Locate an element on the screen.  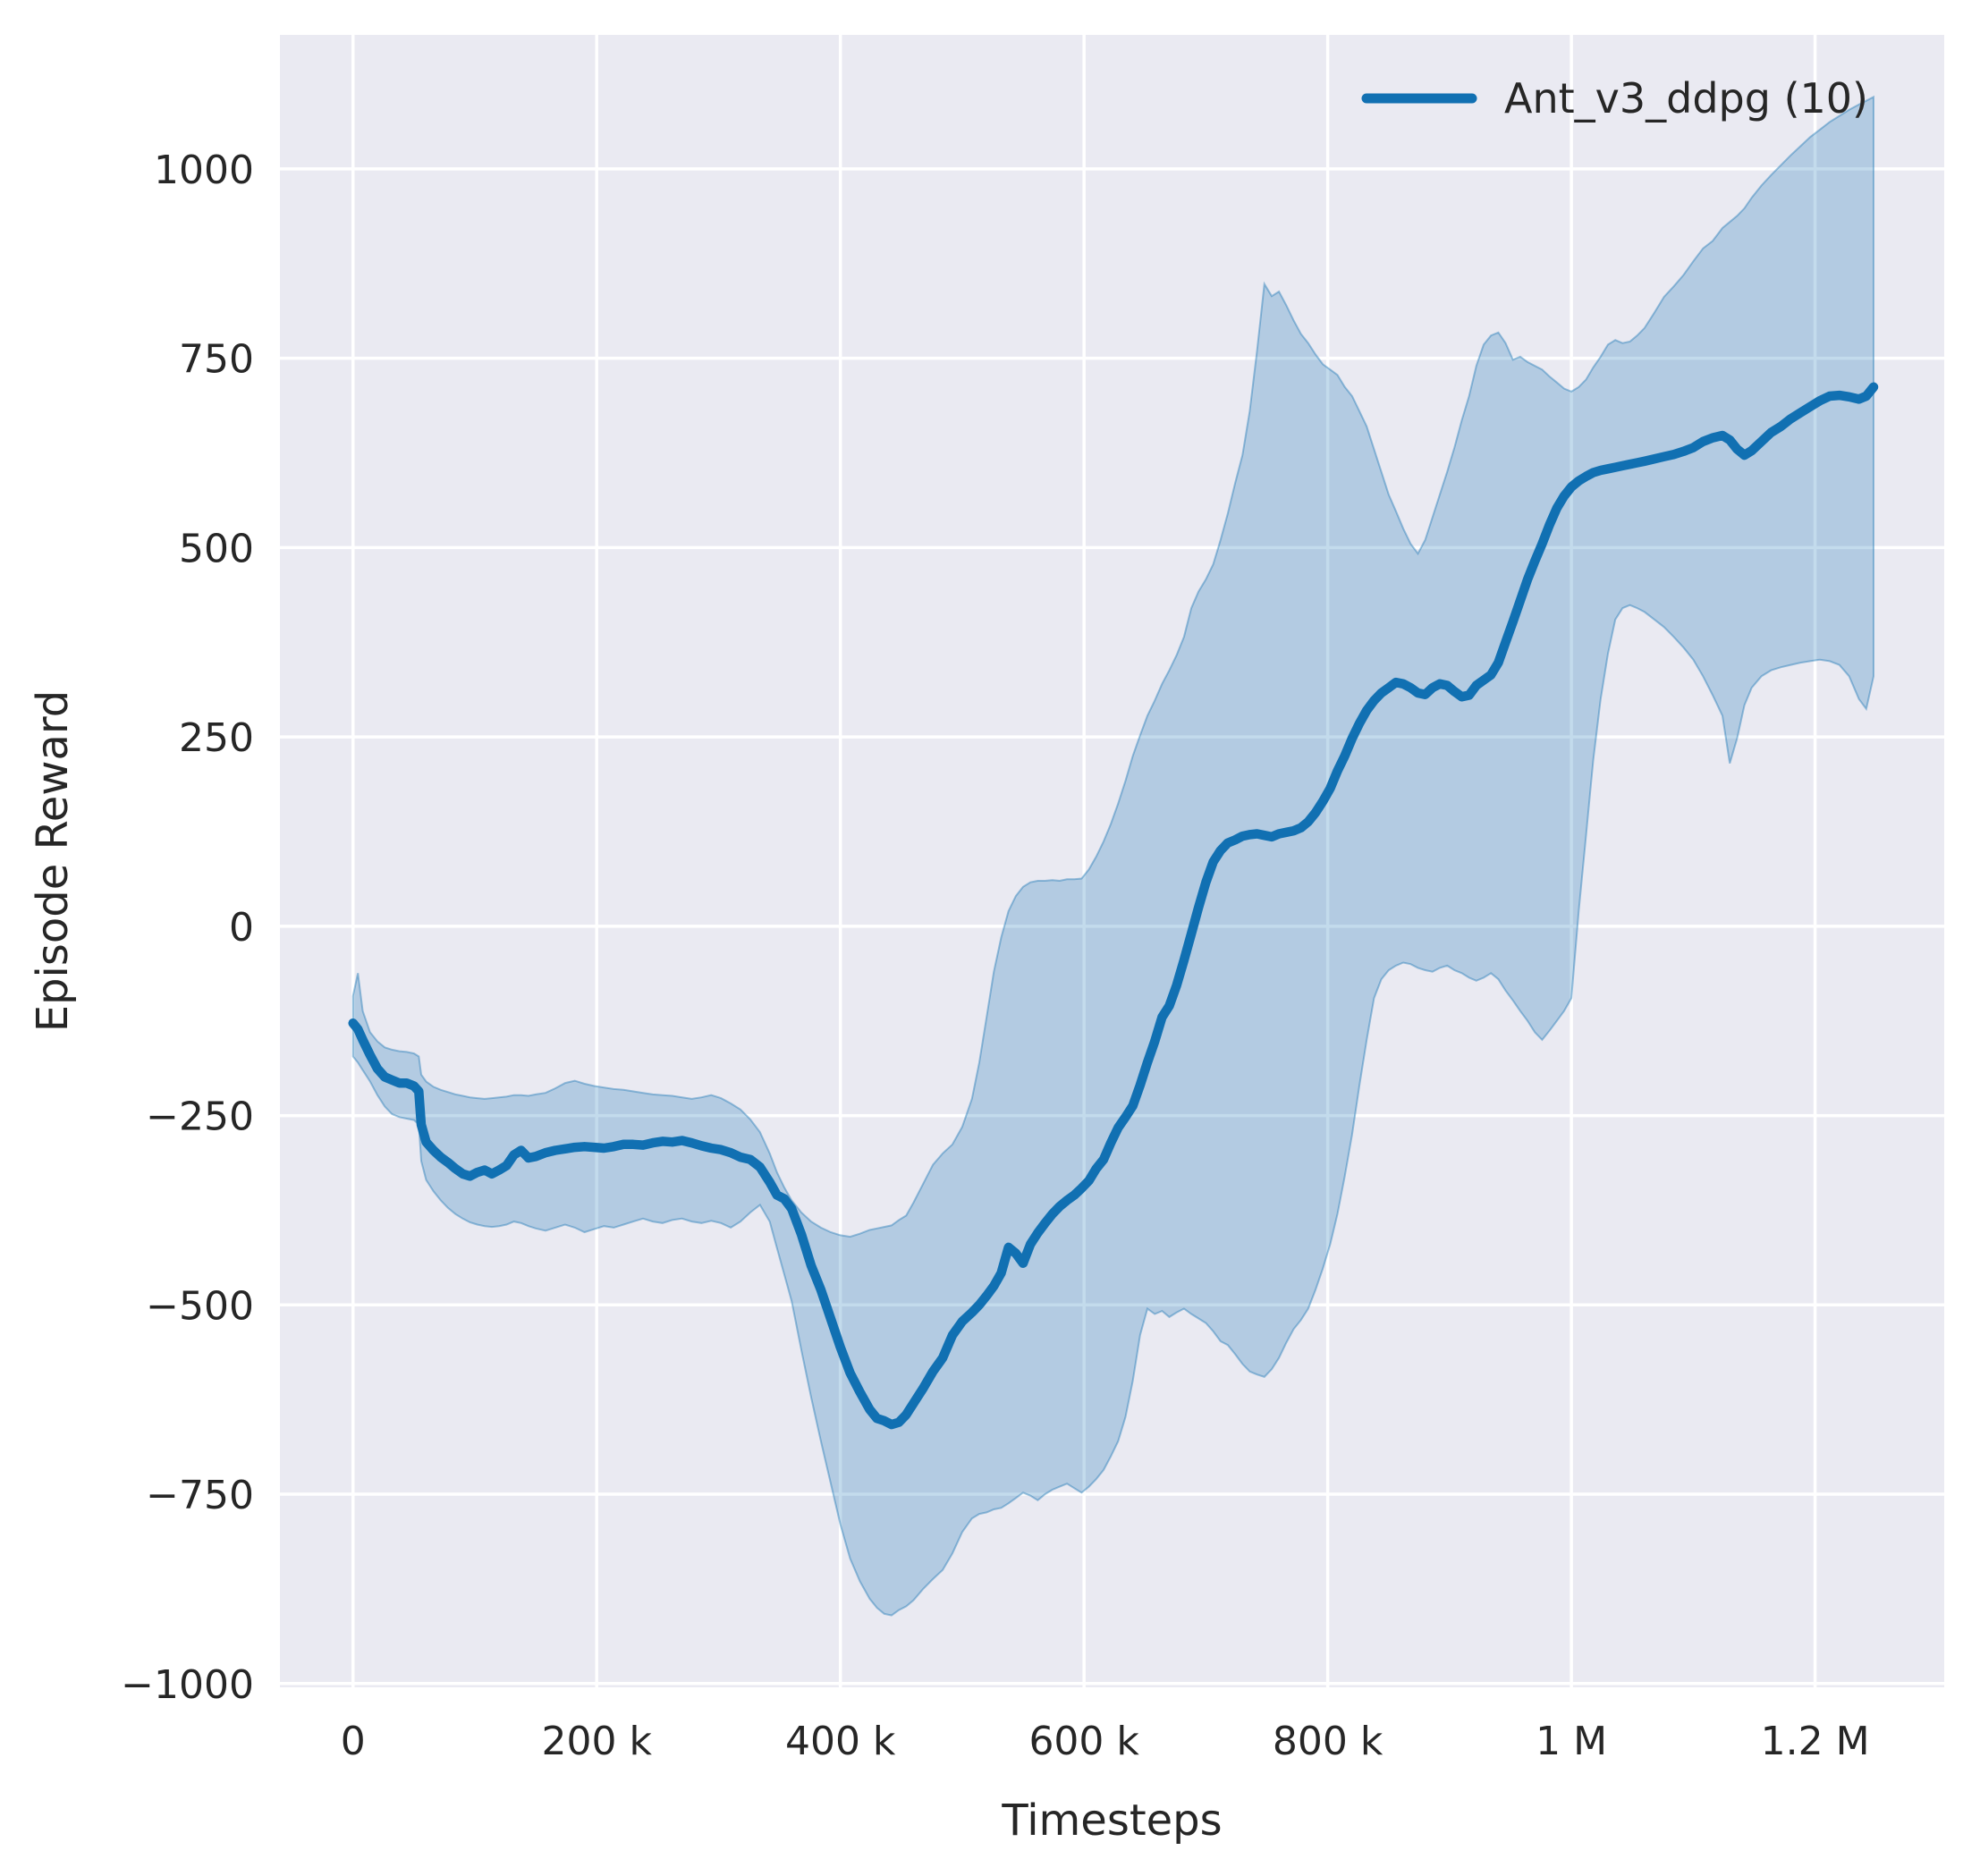
y-tick-label: 1000 is located at coordinates (204, 171).